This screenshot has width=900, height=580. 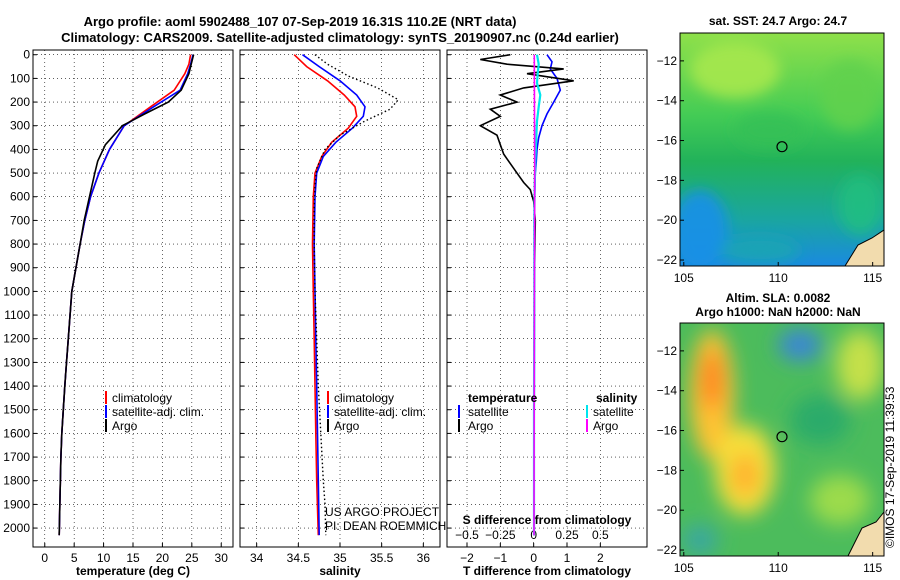 I want to click on legend-satellite-adj-s: satellite-adj. clim., so click(x=380, y=412).